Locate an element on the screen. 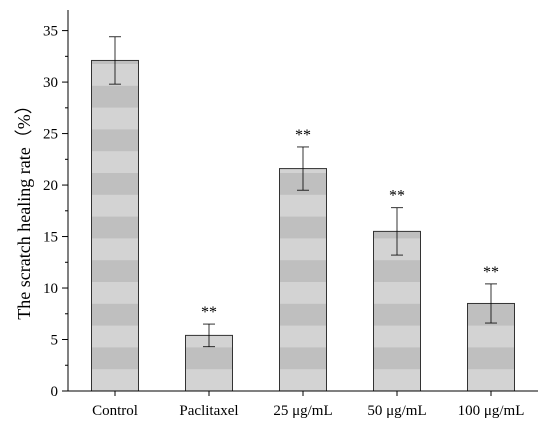  y-tick-label-1: 5 is located at coordinates (55, 341).